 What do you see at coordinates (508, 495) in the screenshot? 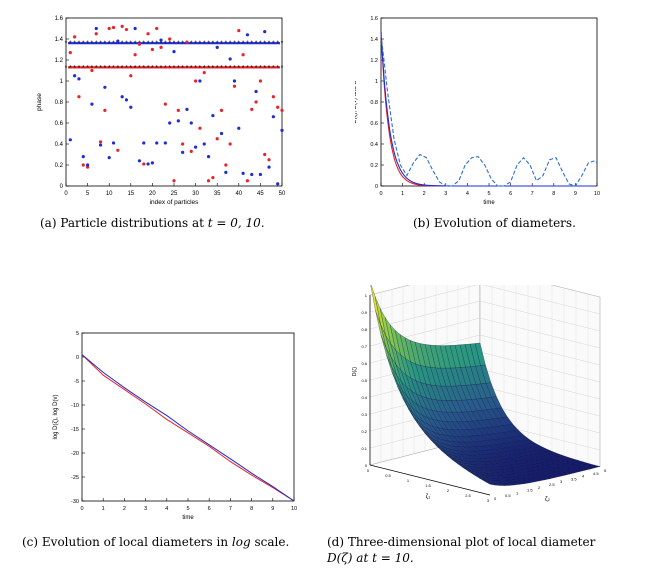
I see `y-tick-label: 0.5` at bounding box center [508, 495].